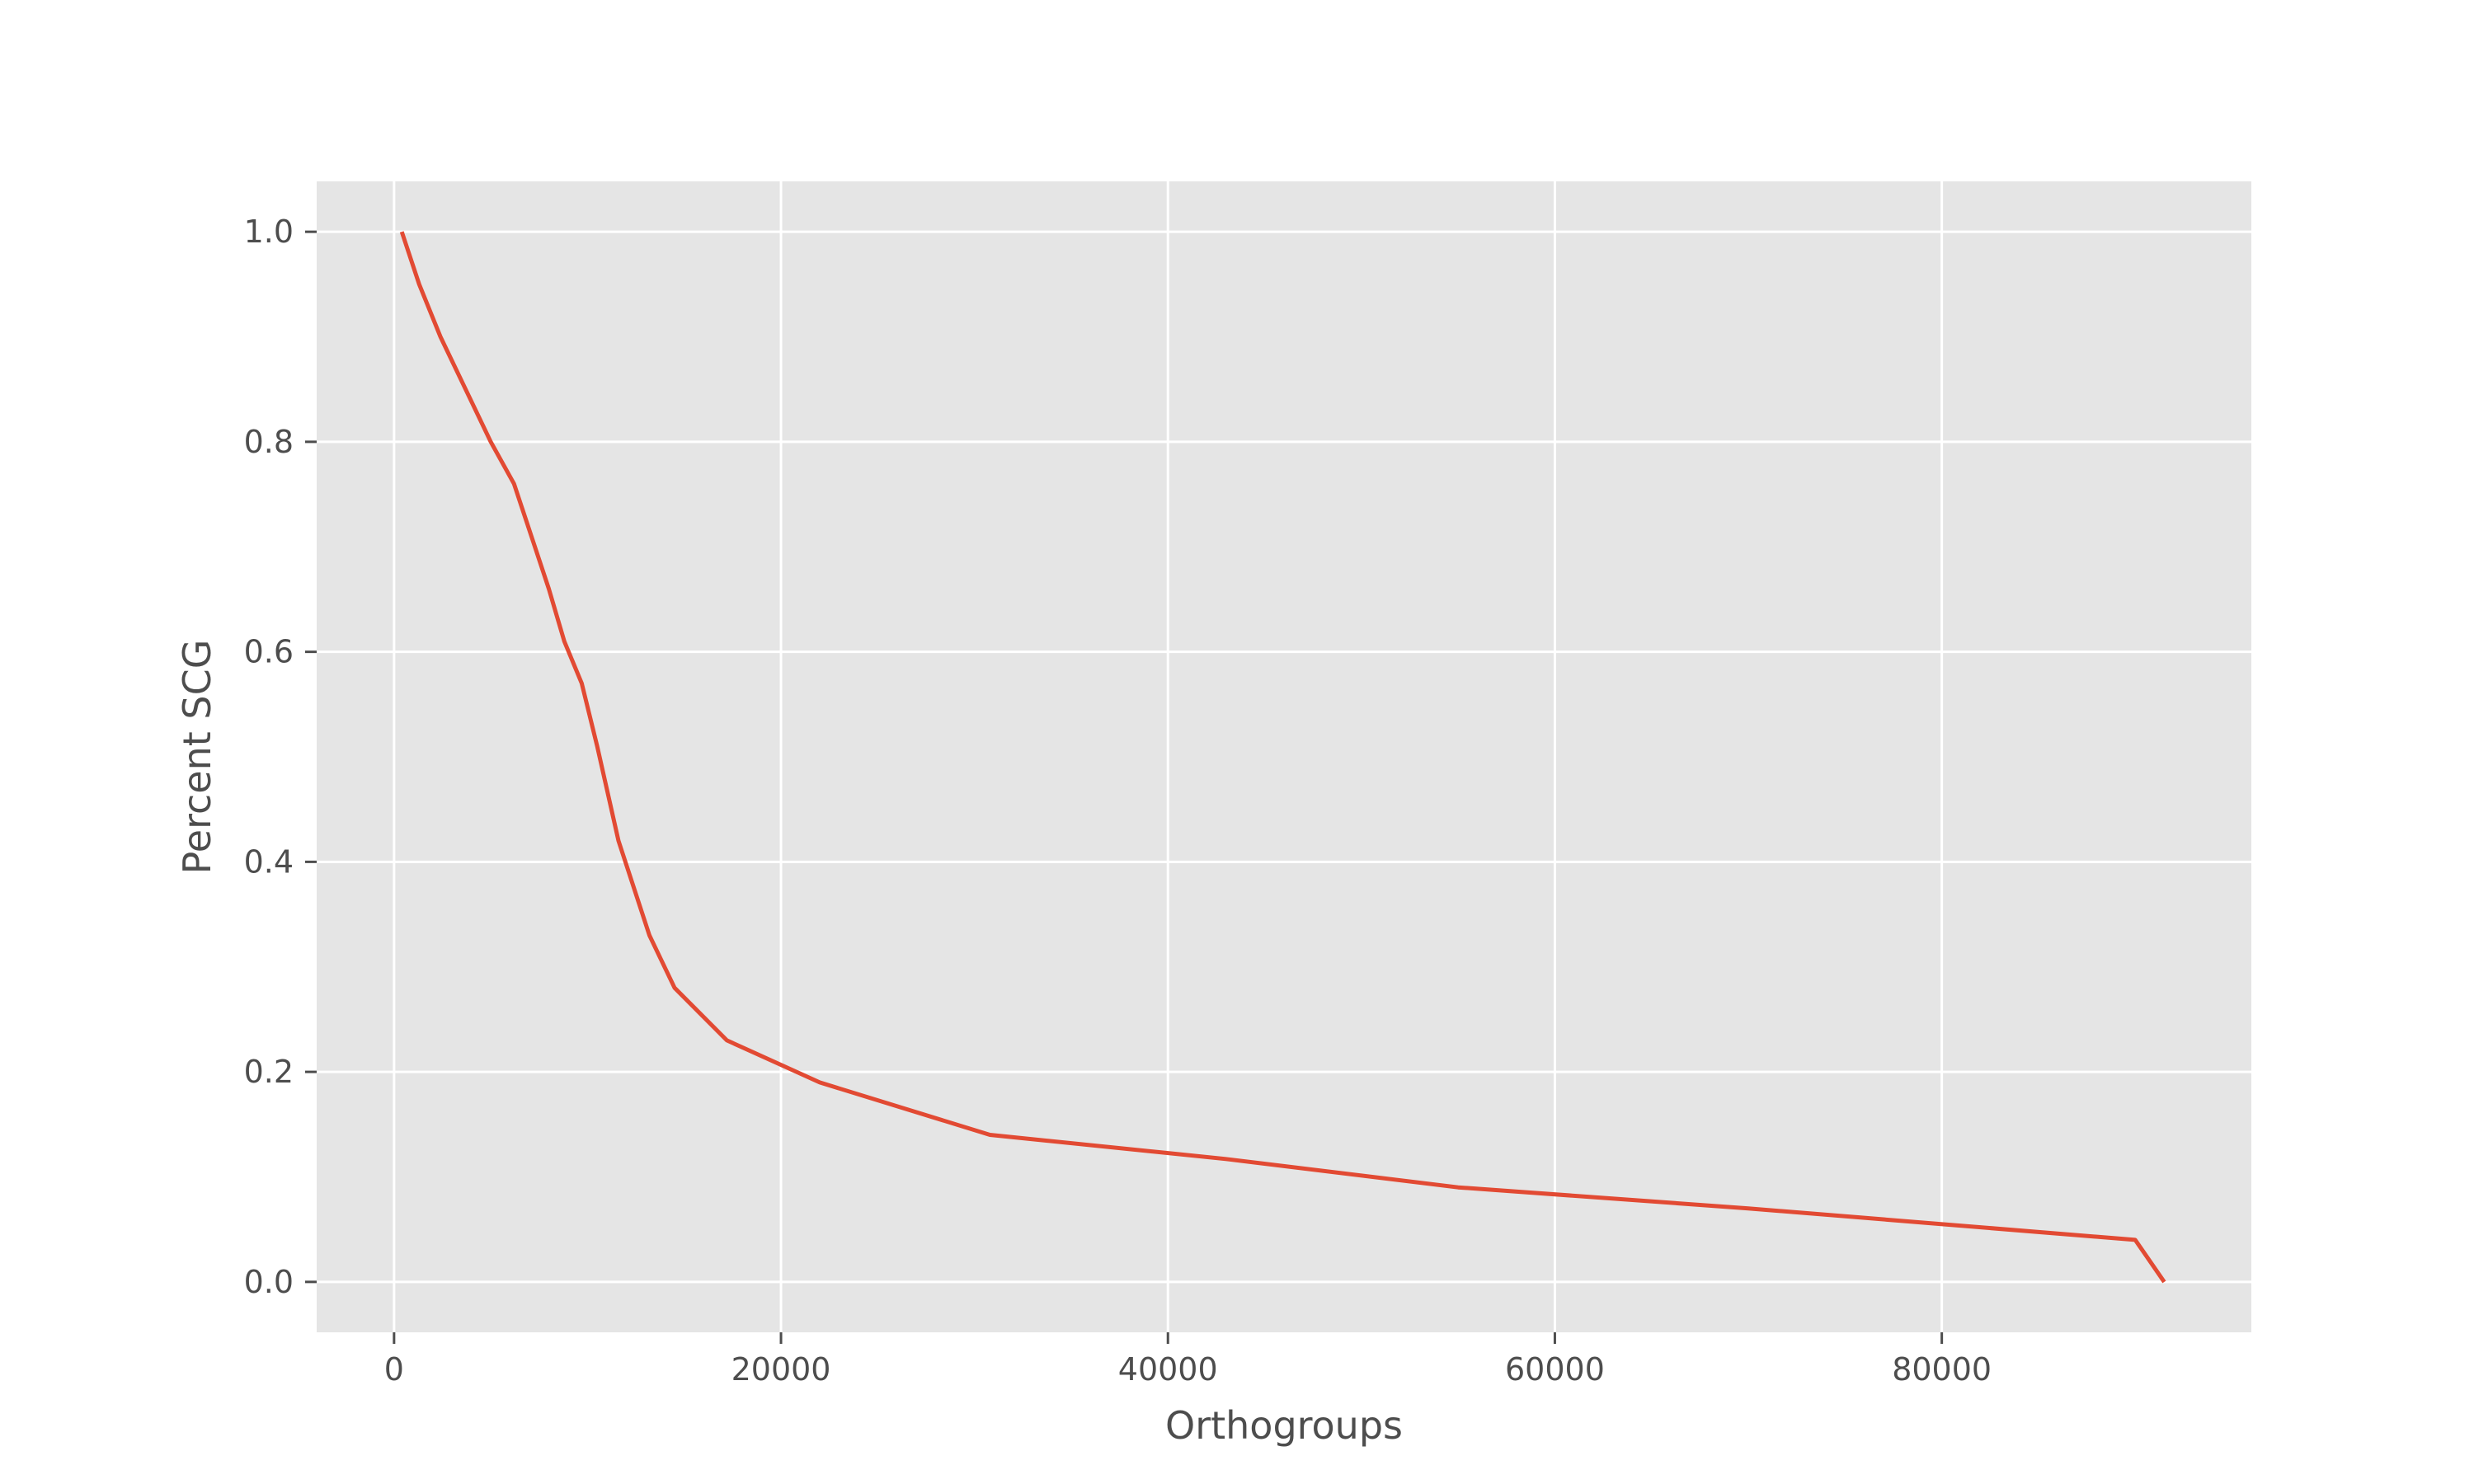 This screenshot has height=1484, width=2474. What do you see at coordinates (269, 442) in the screenshot?
I see `y-tick-label: 0.8` at bounding box center [269, 442].